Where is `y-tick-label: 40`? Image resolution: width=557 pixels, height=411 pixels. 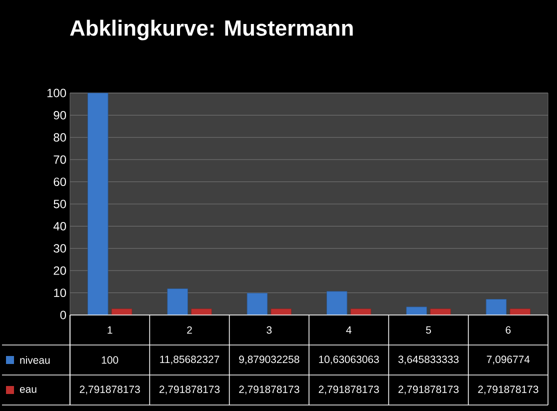 y-tick-label: 40 is located at coordinates (59, 226).